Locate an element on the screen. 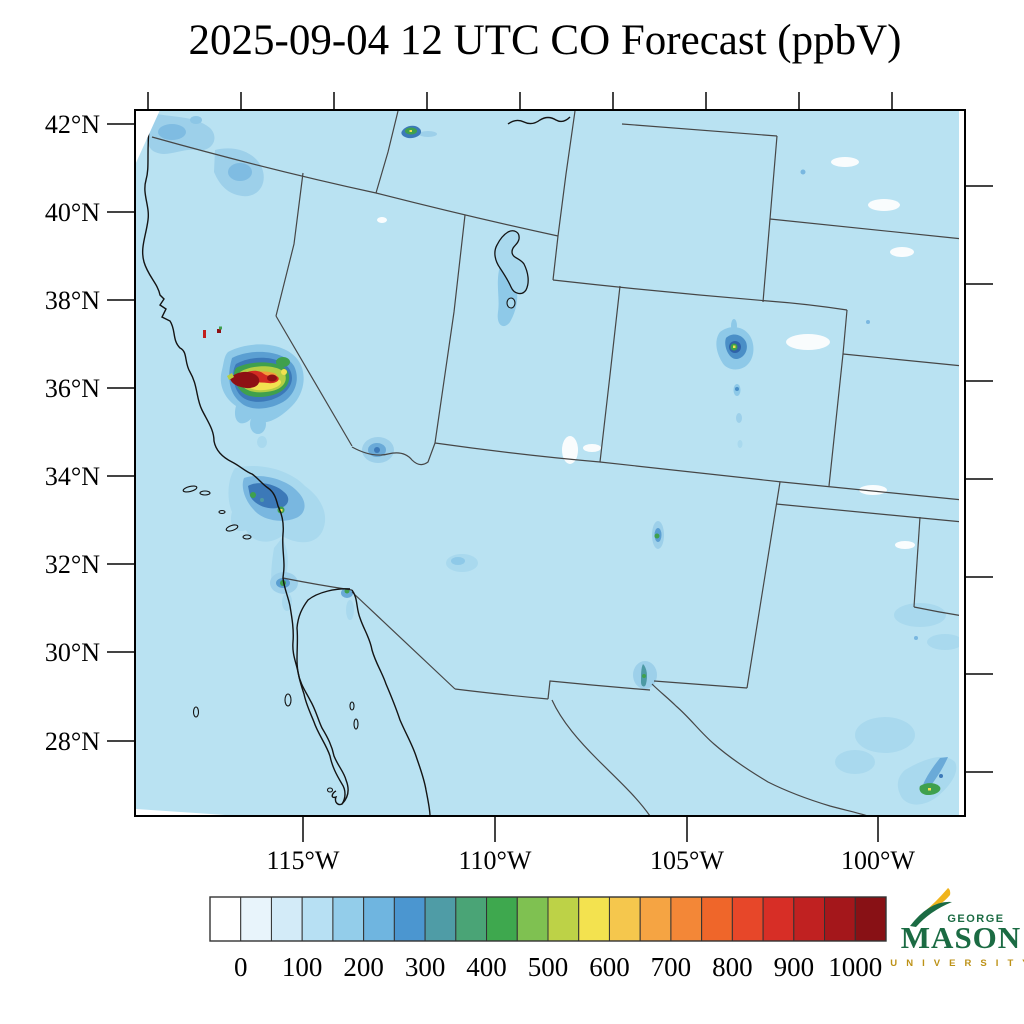 The width and height of the screenshot is (1024, 1024). lat-tick-label: 28°N is located at coordinates (72, 741).